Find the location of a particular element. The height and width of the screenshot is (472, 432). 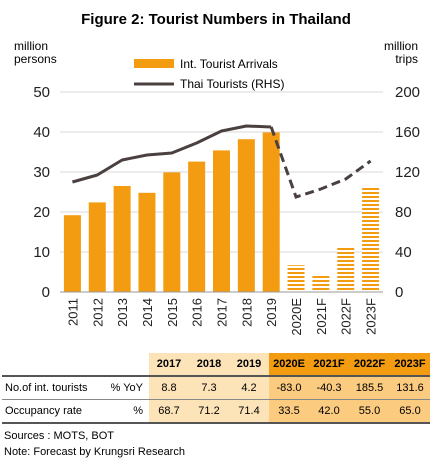

line-series is located at coordinates (222, 161).